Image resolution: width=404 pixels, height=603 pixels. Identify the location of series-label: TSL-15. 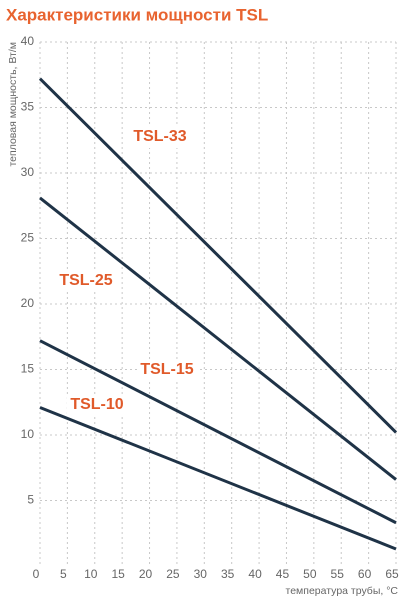
(166, 369).